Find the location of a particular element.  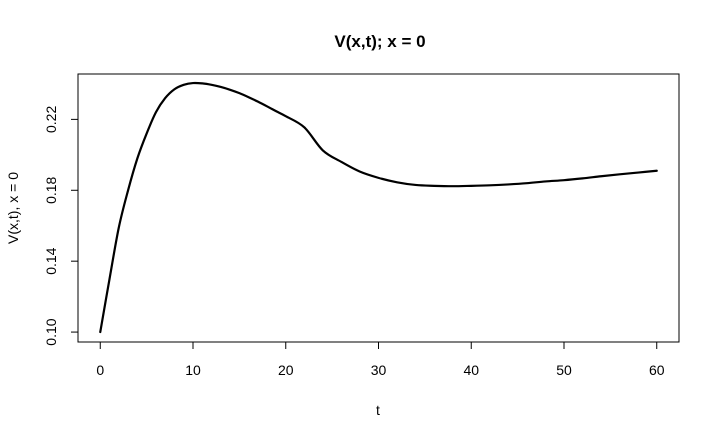

x-tick-label: 20 is located at coordinates (286, 370).